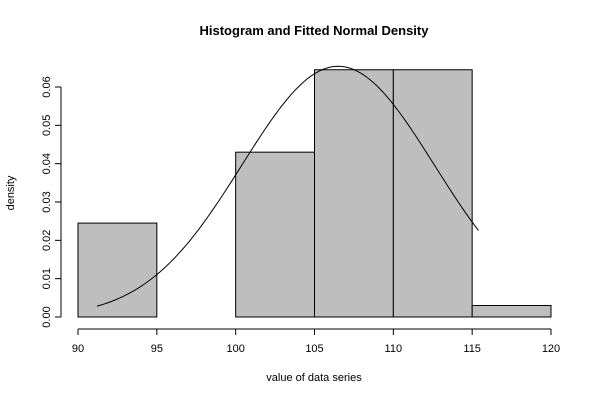  I want to click on x-tick-label: 115, so click(472, 349).